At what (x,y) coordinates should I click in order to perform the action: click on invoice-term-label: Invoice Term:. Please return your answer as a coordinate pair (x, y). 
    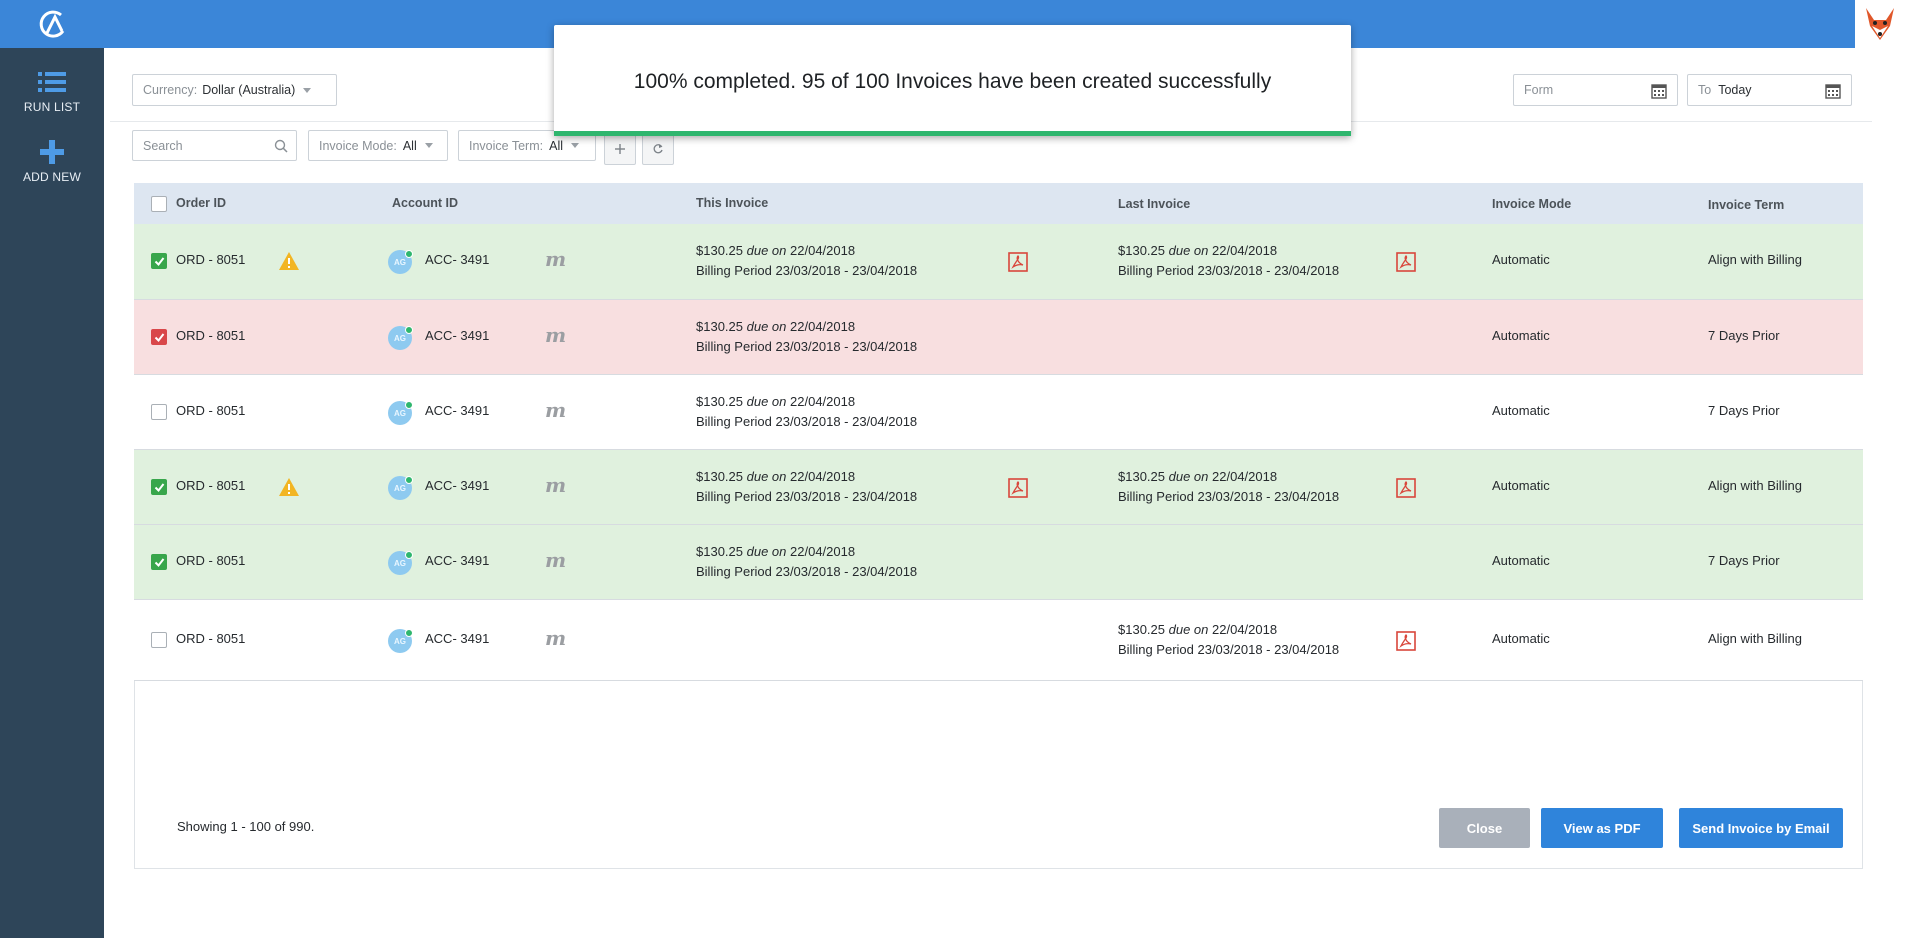
    Looking at the image, I should click on (506, 145).